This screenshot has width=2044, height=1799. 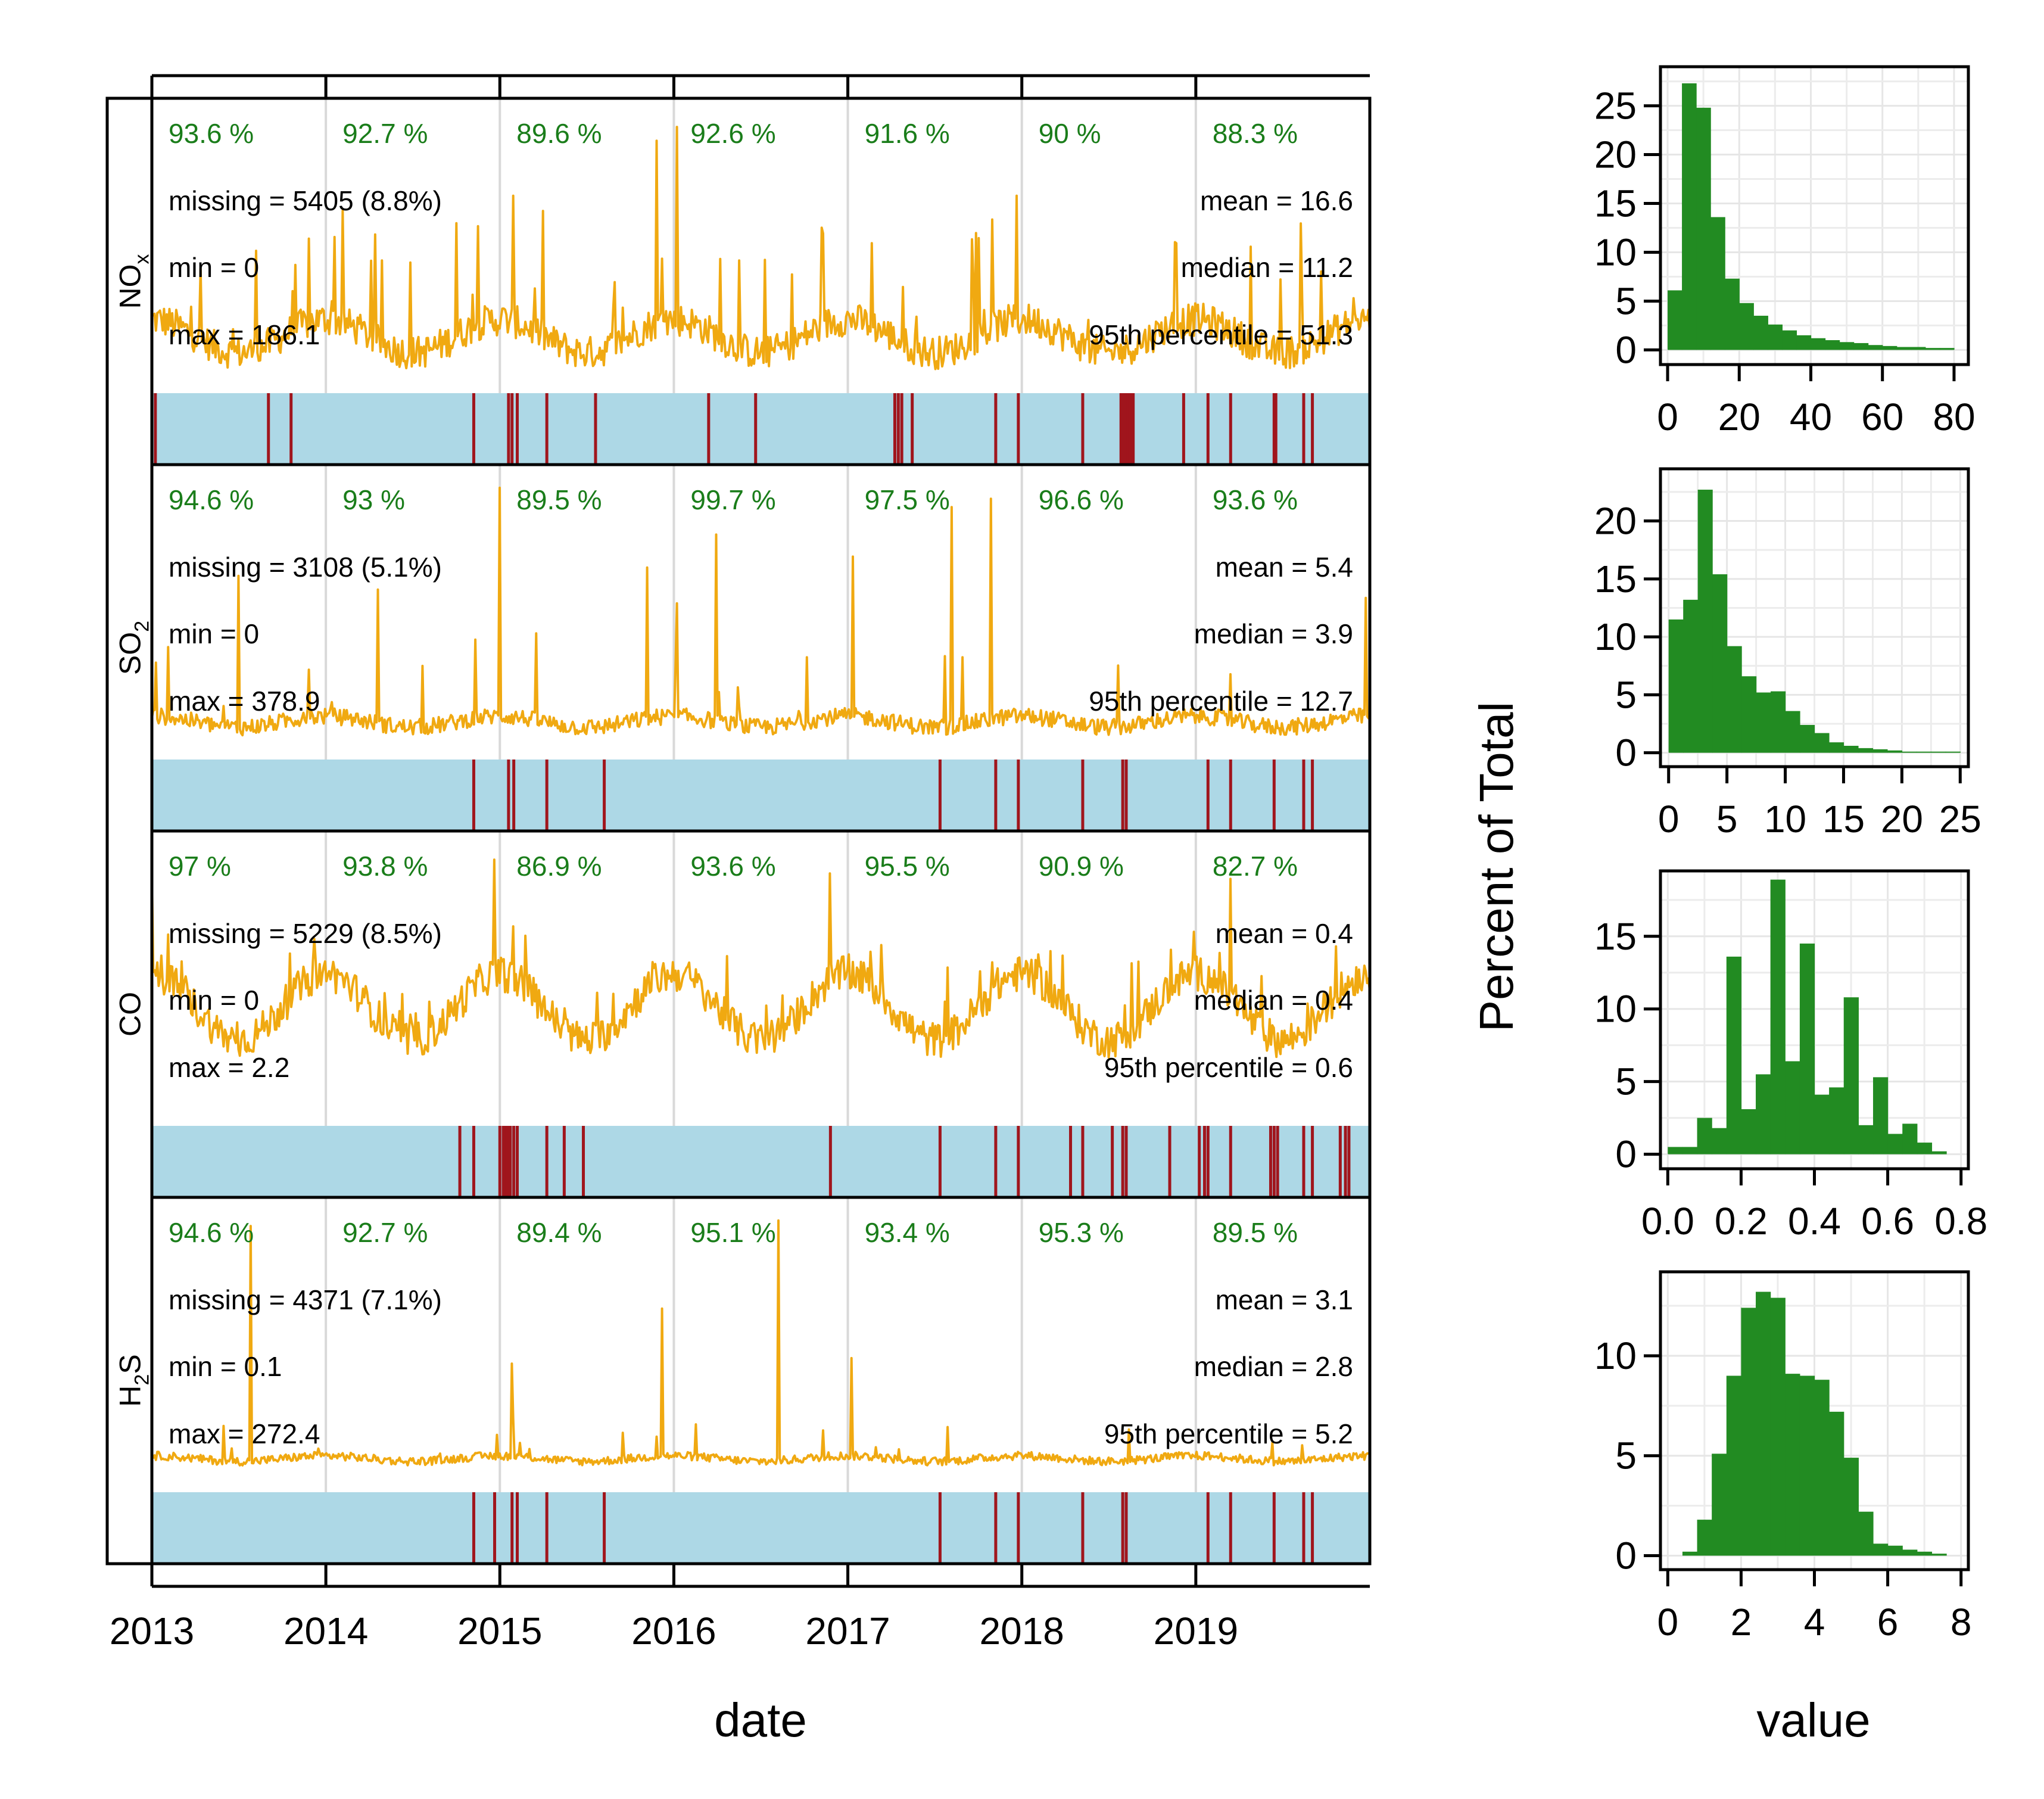 What do you see at coordinates (385, 133) in the screenshot?
I see `annual-capture-label: 92.7 %` at bounding box center [385, 133].